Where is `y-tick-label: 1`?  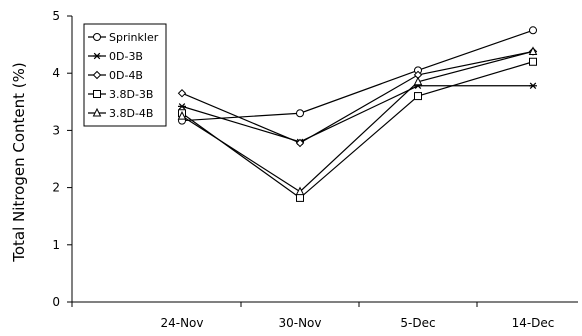 y-tick-label: 1 is located at coordinates (56, 245).